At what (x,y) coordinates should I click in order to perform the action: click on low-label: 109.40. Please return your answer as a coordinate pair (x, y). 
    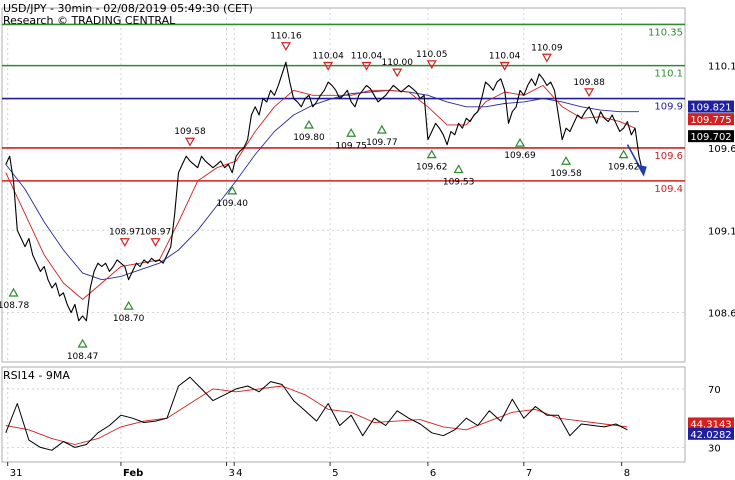
    Looking at the image, I should click on (232, 204).